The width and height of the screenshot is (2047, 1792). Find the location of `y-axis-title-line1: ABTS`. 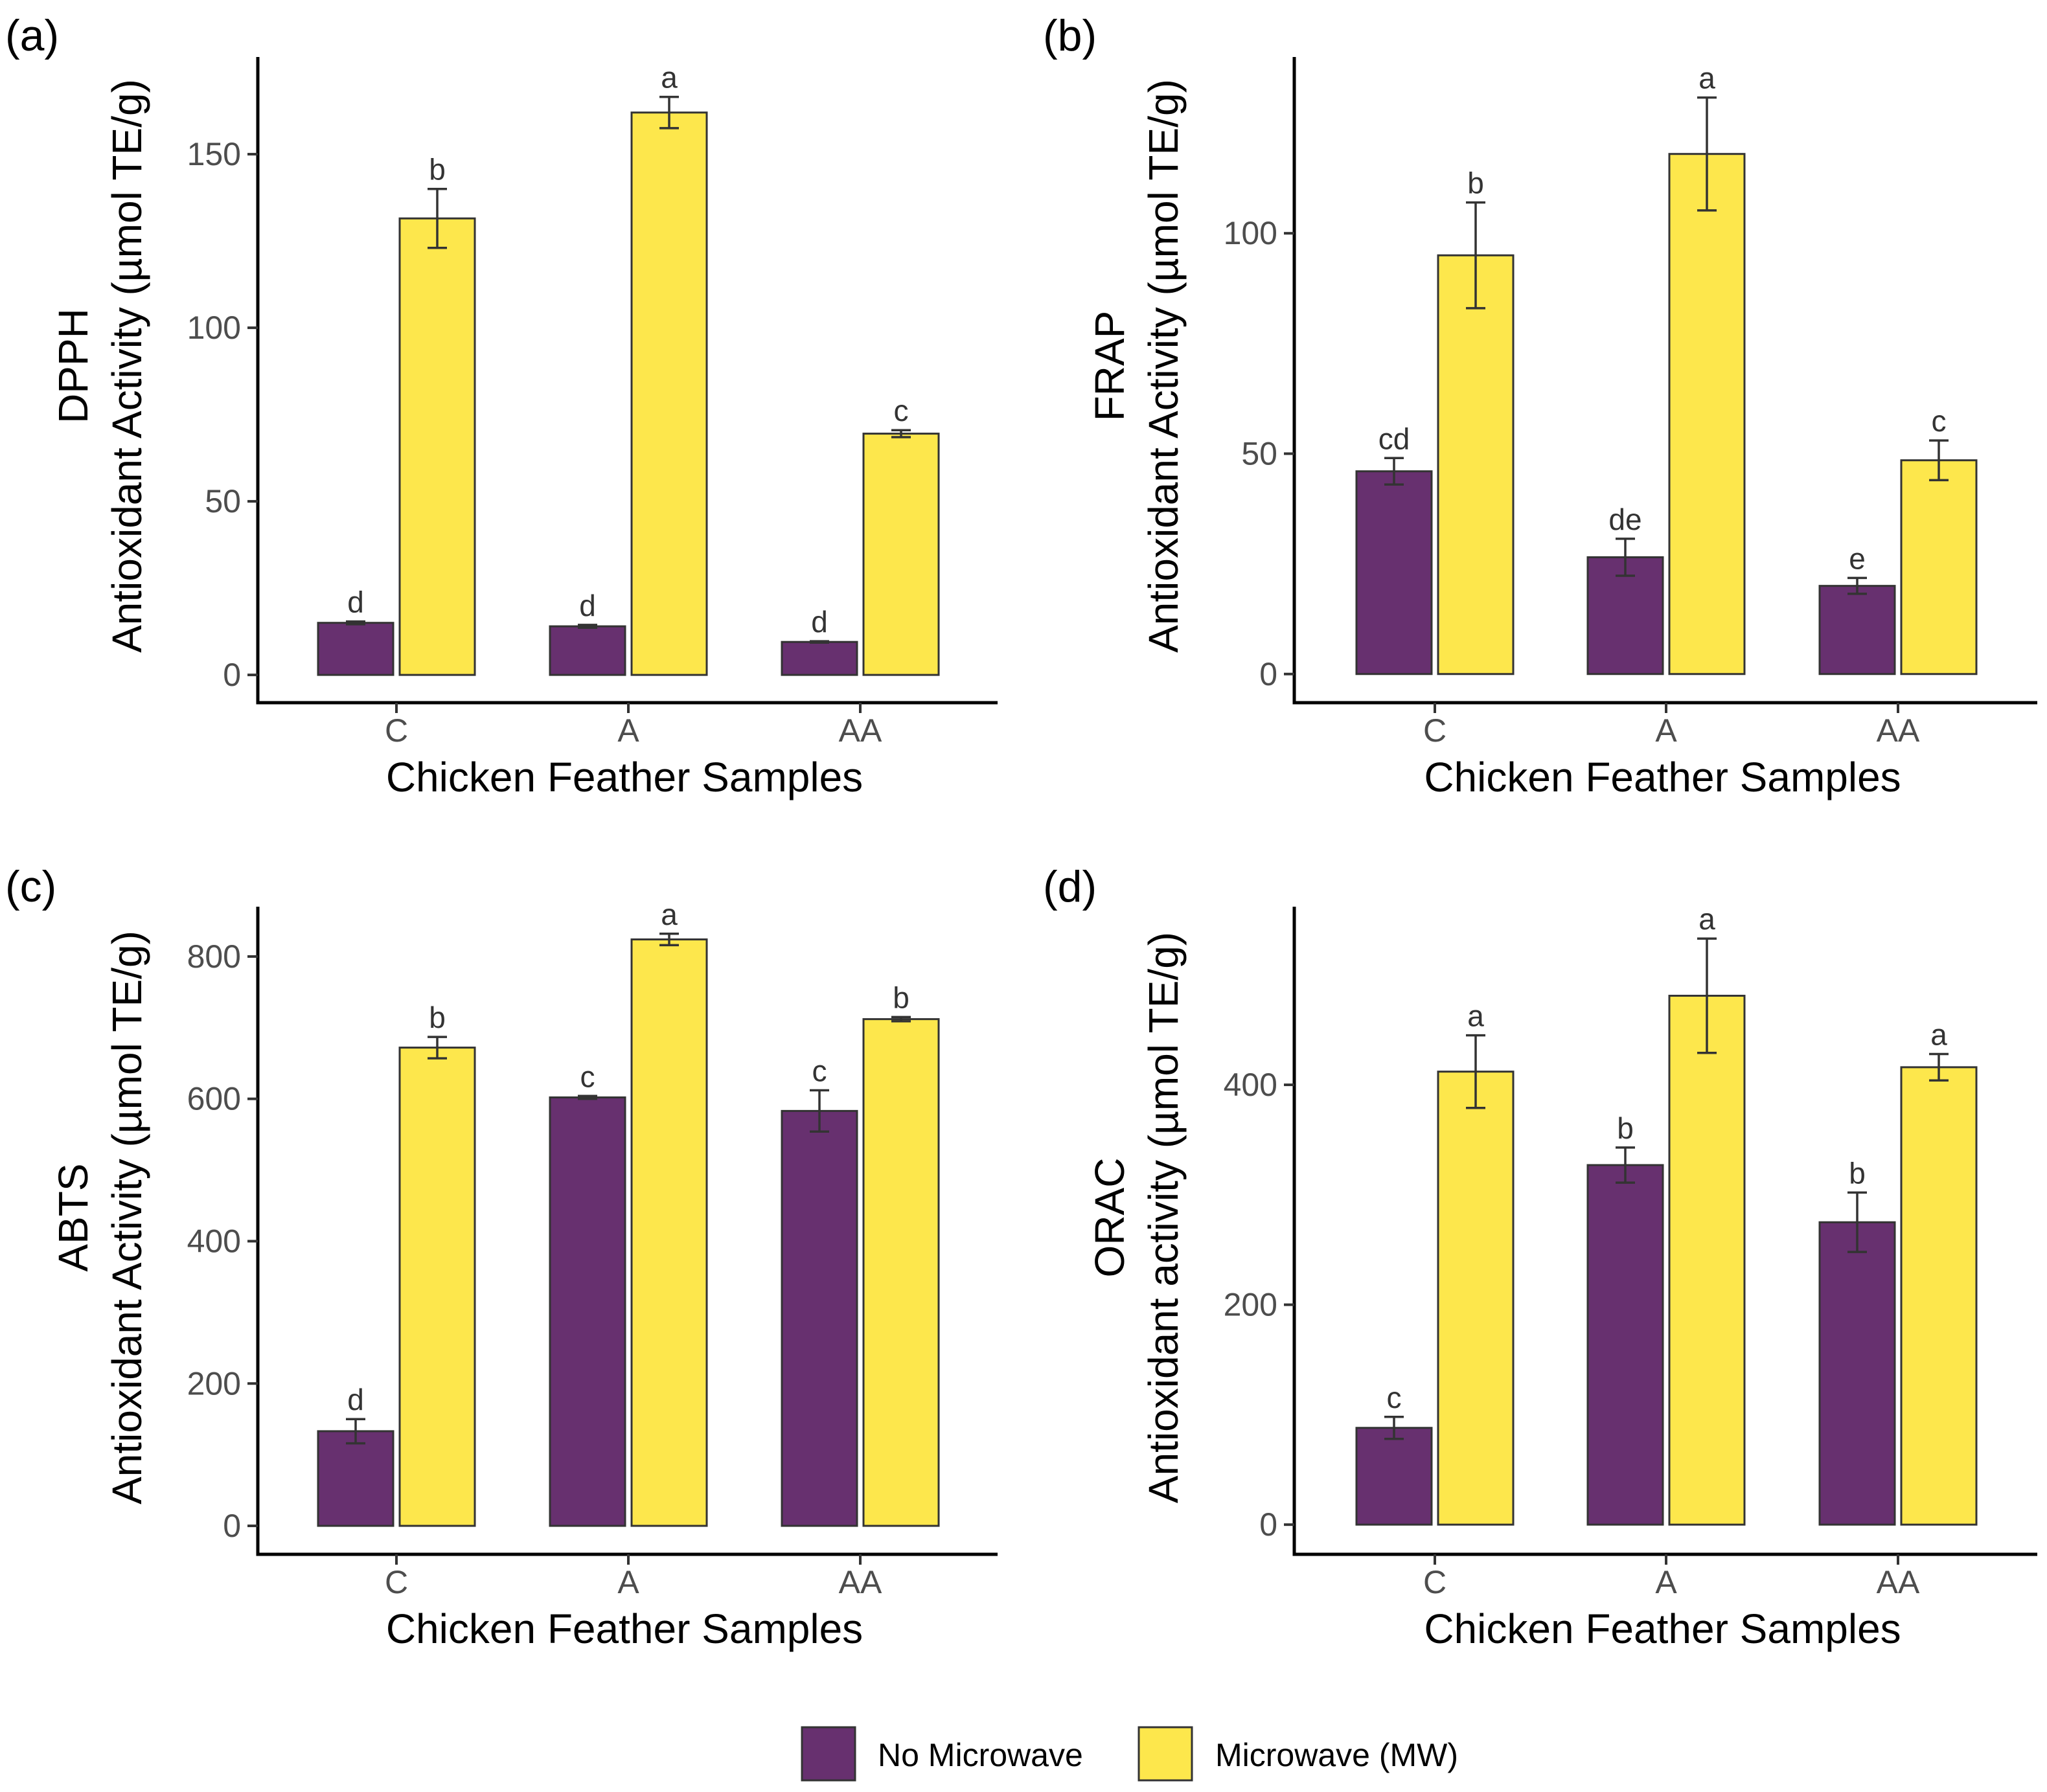

y-axis-title-line1: ABTS is located at coordinates (73, 1217).